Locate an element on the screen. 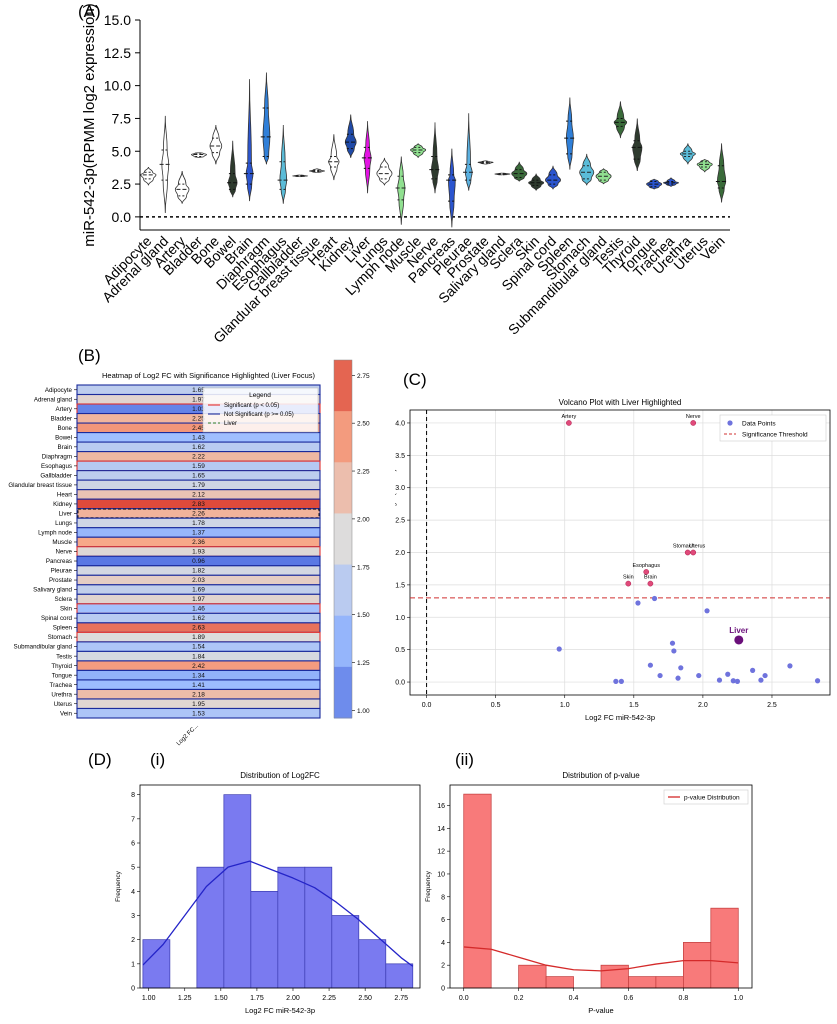  y-tick-label: 4.0 is located at coordinates (400, 423).